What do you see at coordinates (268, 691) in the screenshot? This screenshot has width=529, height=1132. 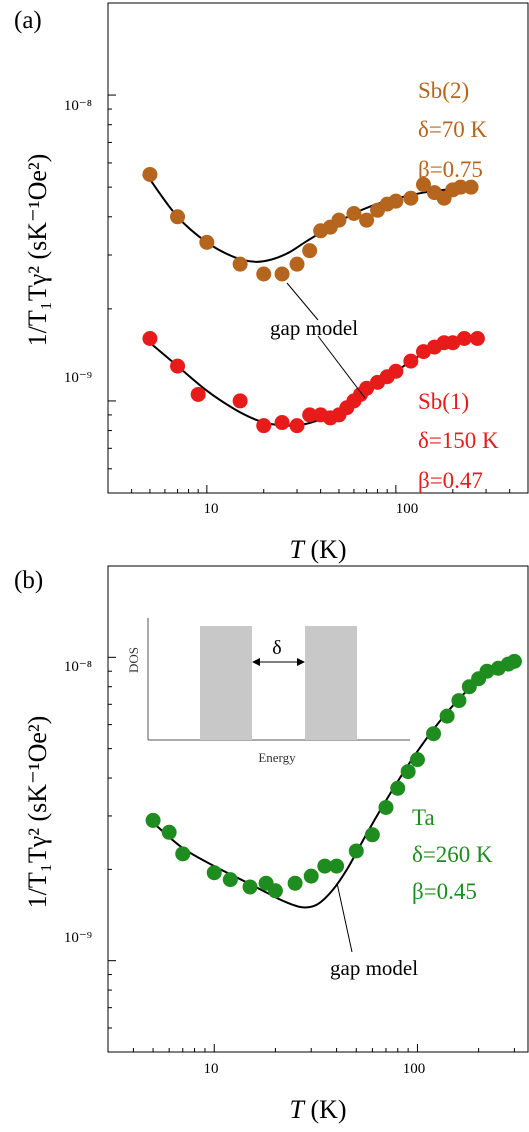 I see `inset-dos-diagram: δ DOS Energy` at bounding box center [268, 691].